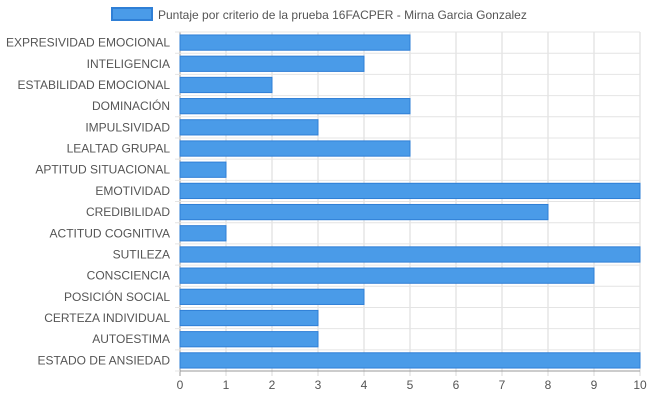  What do you see at coordinates (107, 318) in the screenshot?
I see `category-label: CERTEZA INDIVIDUAL` at bounding box center [107, 318].